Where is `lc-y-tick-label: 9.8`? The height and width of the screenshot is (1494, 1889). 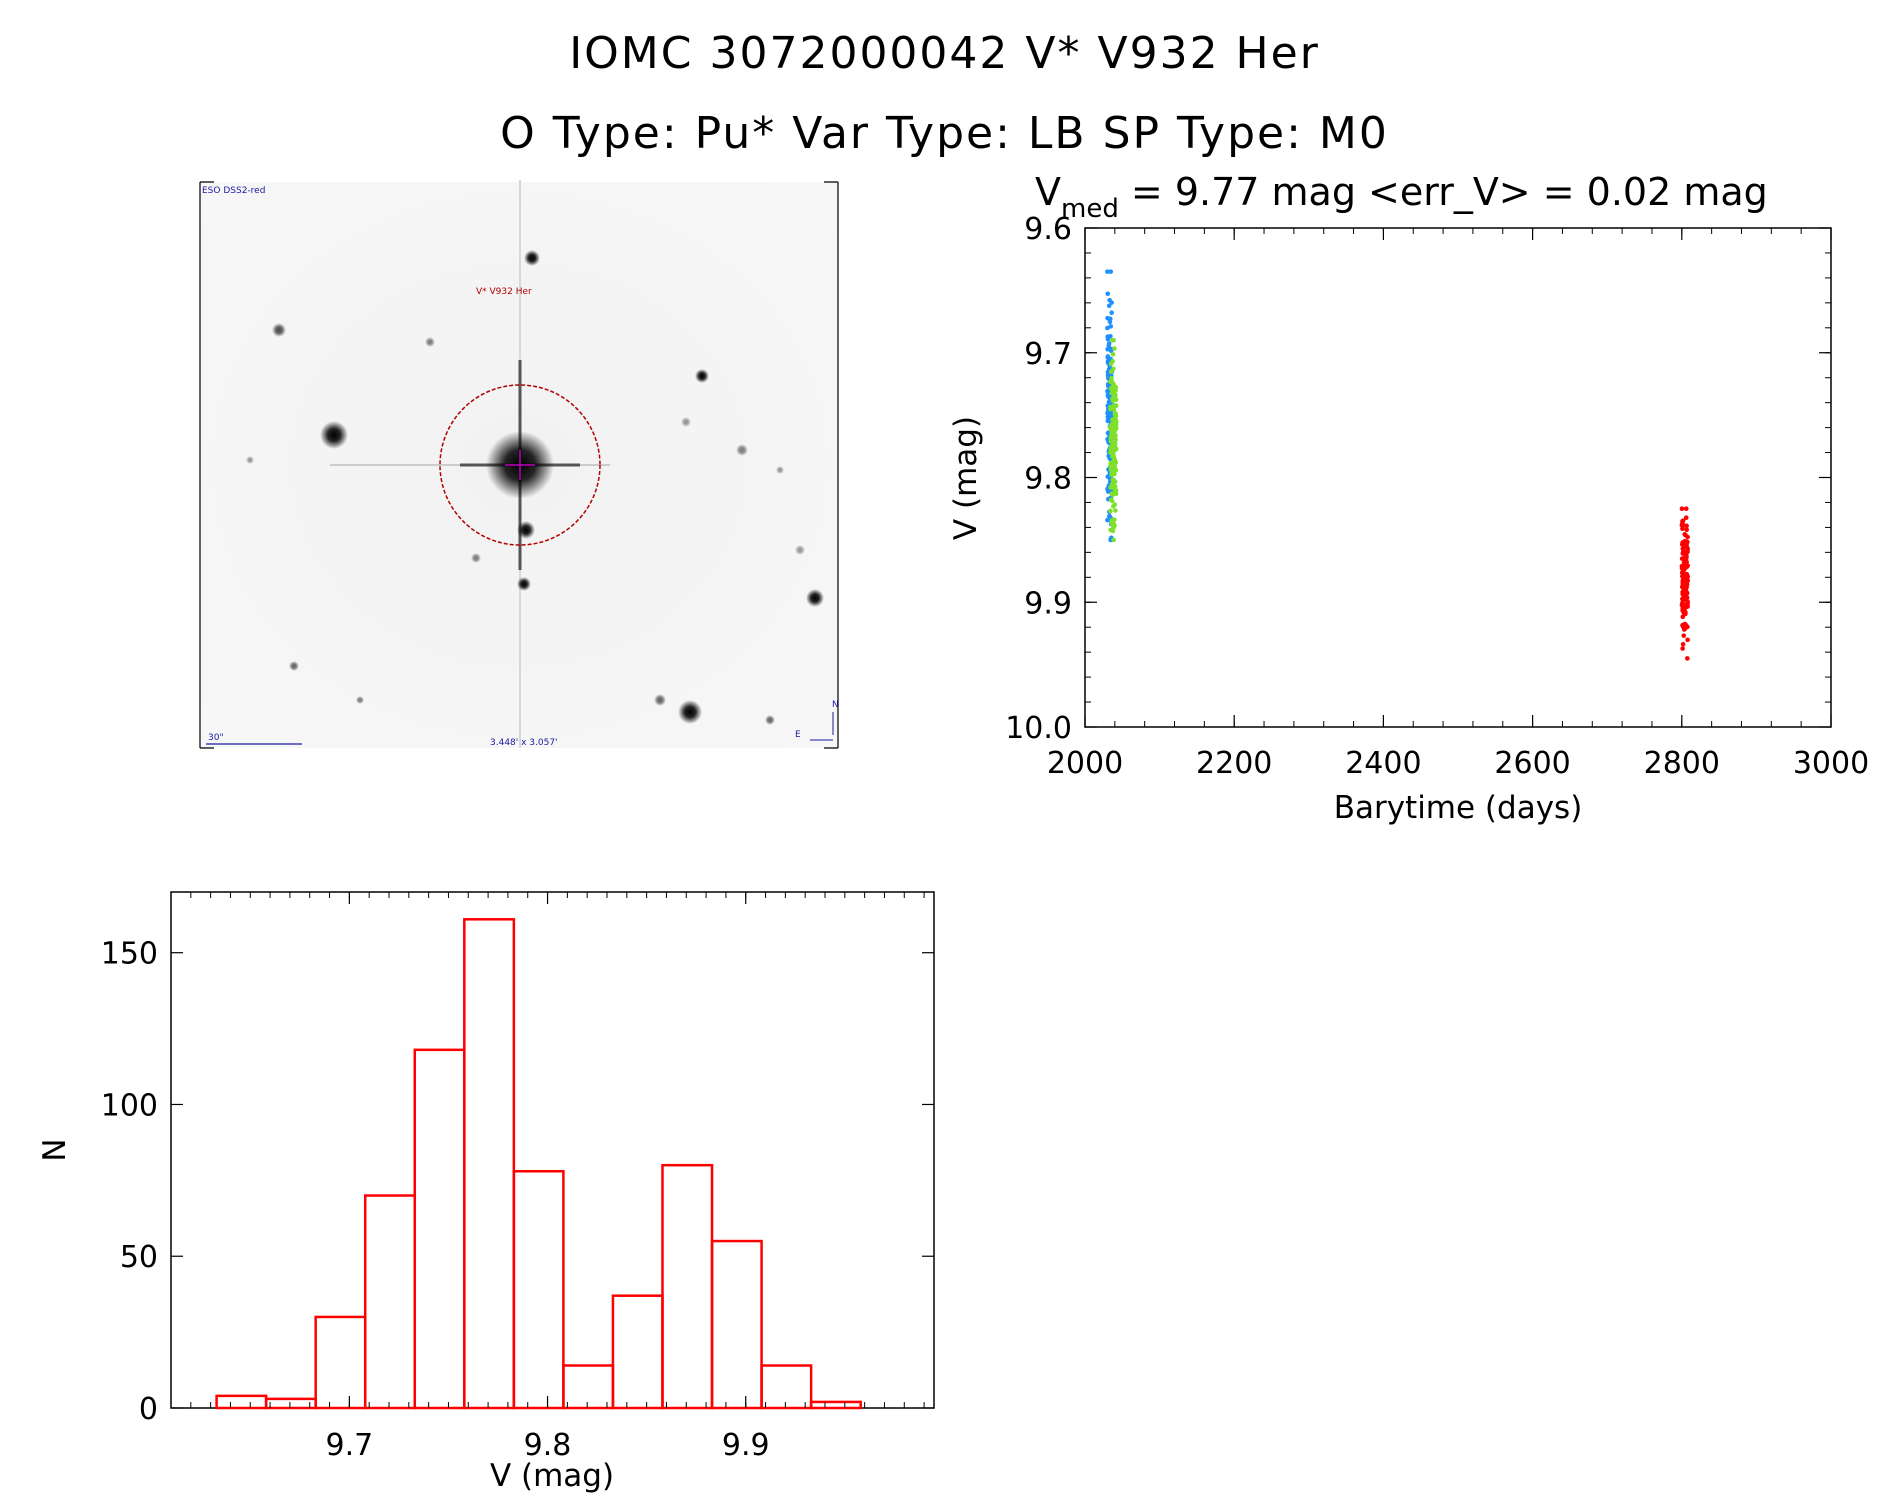 lc-y-tick-label: 9.8 is located at coordinates (1048, 479).